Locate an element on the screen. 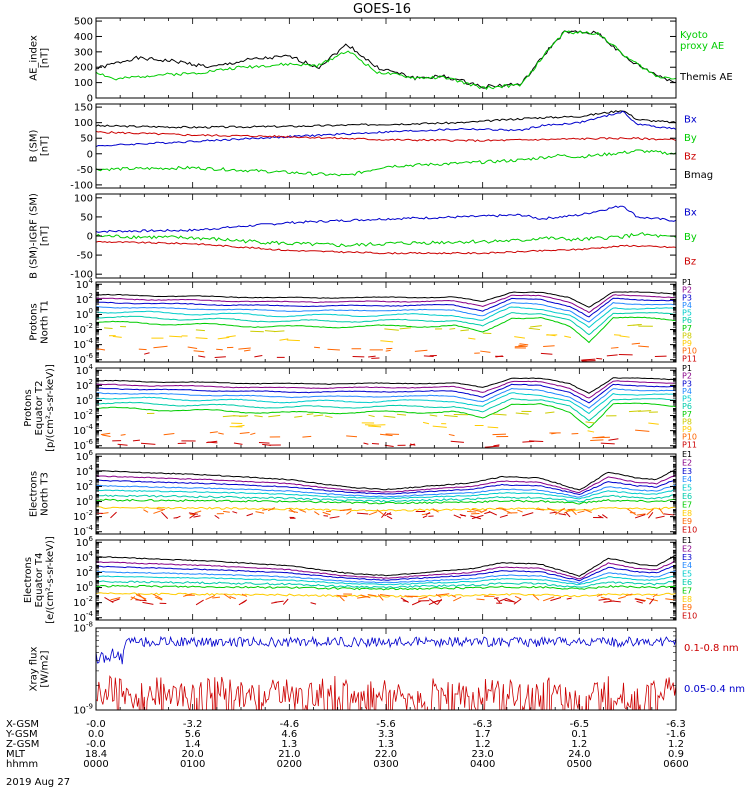 The height and width of the screenshot is (800, 750). y-tick-exponent: 6 is located at coordinates (91, 453).